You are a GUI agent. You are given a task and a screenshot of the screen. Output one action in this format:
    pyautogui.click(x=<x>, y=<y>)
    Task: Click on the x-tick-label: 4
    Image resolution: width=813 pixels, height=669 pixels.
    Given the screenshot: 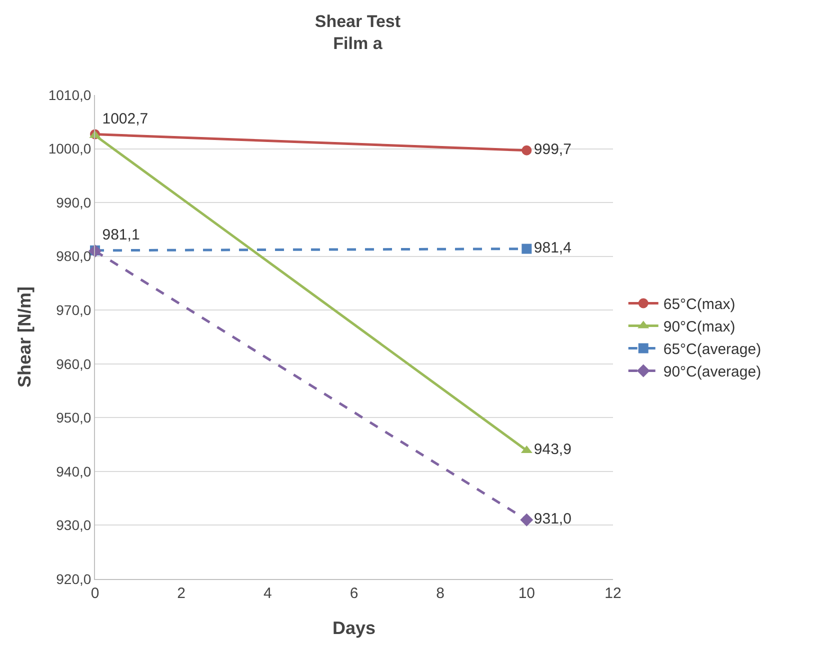 What is the action you would take?
    pyautogui.click(x=268, y=593)
    